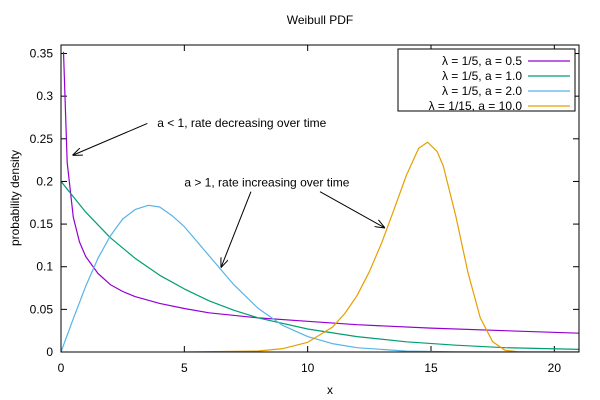 The height and width of the screenshot is (400, 600). I want to click on legend-box, so click(486, 80).